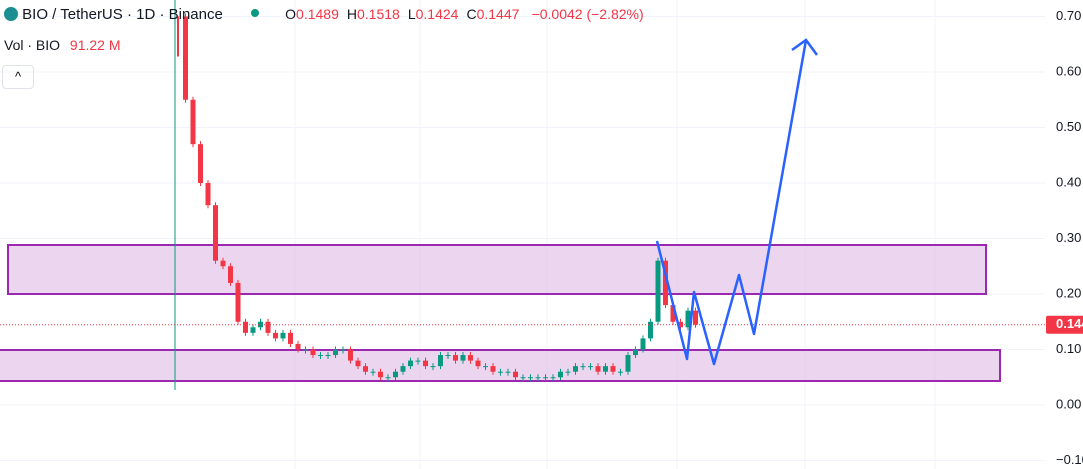 This screenshot has width=1083, height=469. What do you see at coordinates (587, 14) in the screenshot?
I see `change: −0.0042 (−2.82%)` at bounding box center [587, 14].